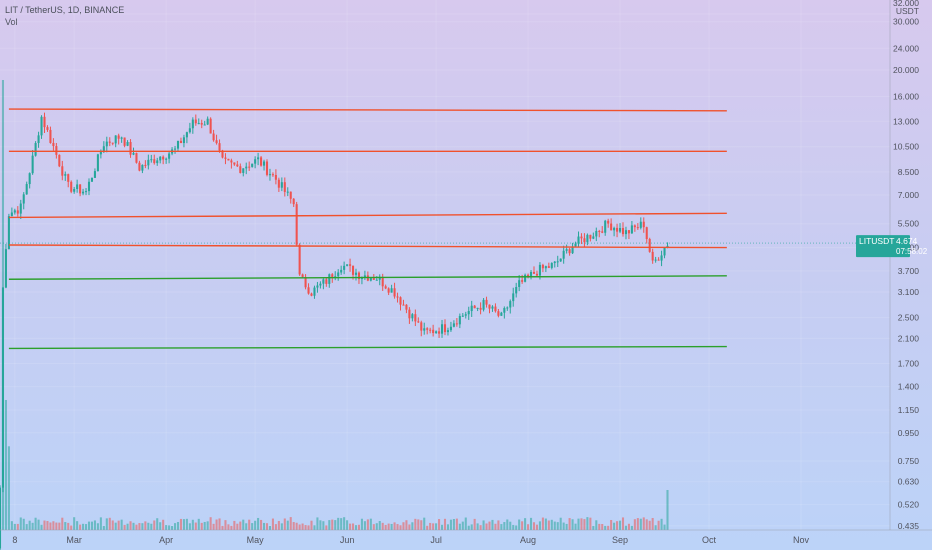  What do you see at coordinates (892, 246) in the screenshot?
I see `last-price-tag: LITUSDT 4.674 07:58:02` at bounding box center [892, 246].